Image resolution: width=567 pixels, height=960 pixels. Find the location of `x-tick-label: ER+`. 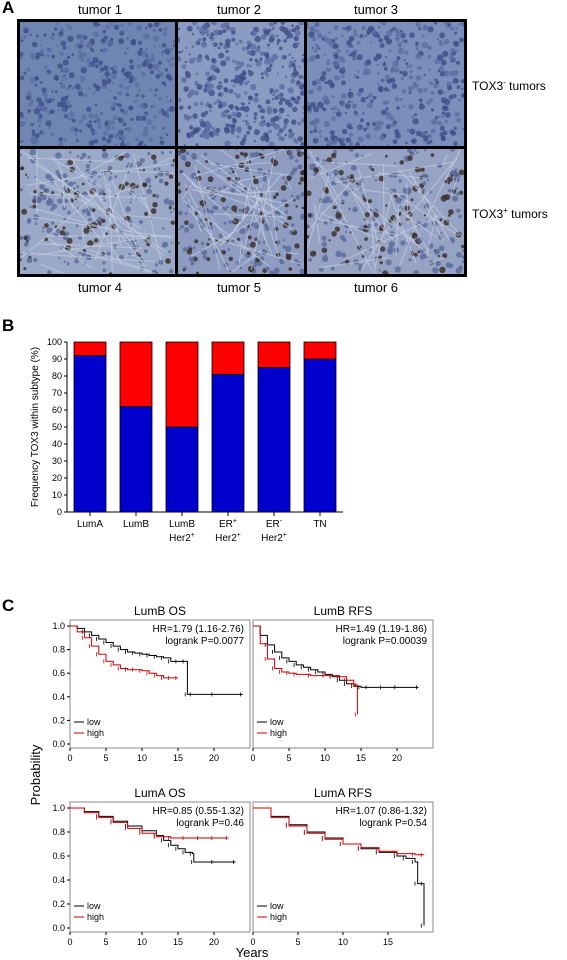

x-tick-label: ER+ is located at coordinates (228, 524).